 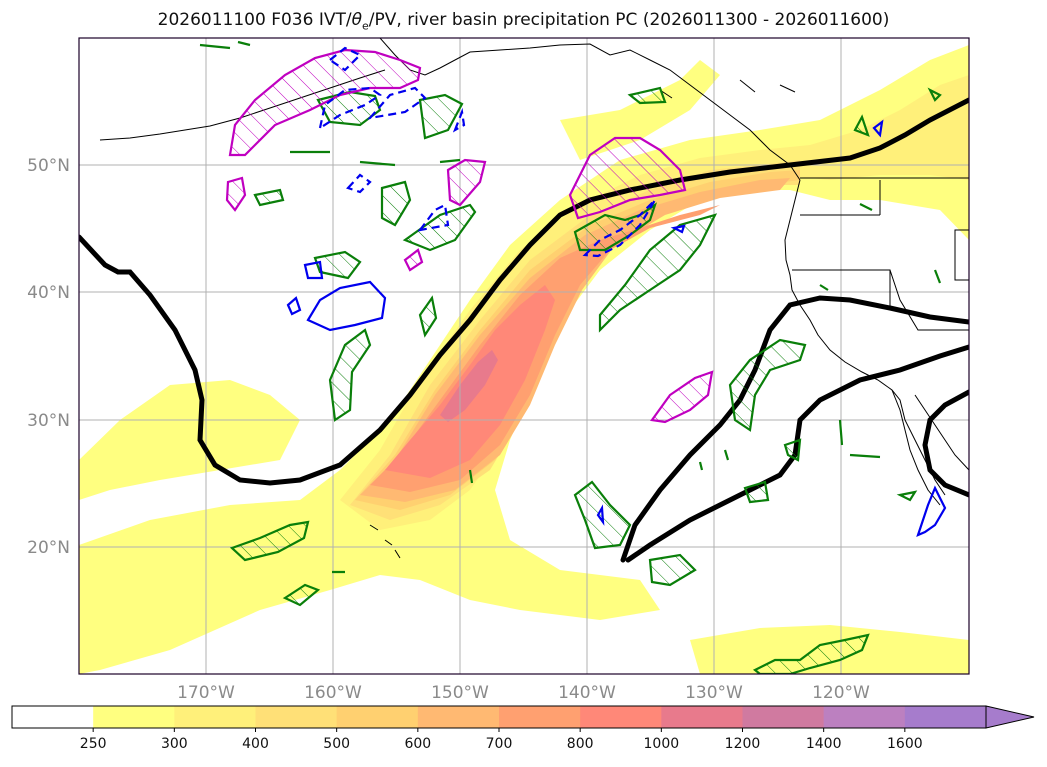 I want to click on colorbar-tick-label: 700, so click(x=499, y=744).